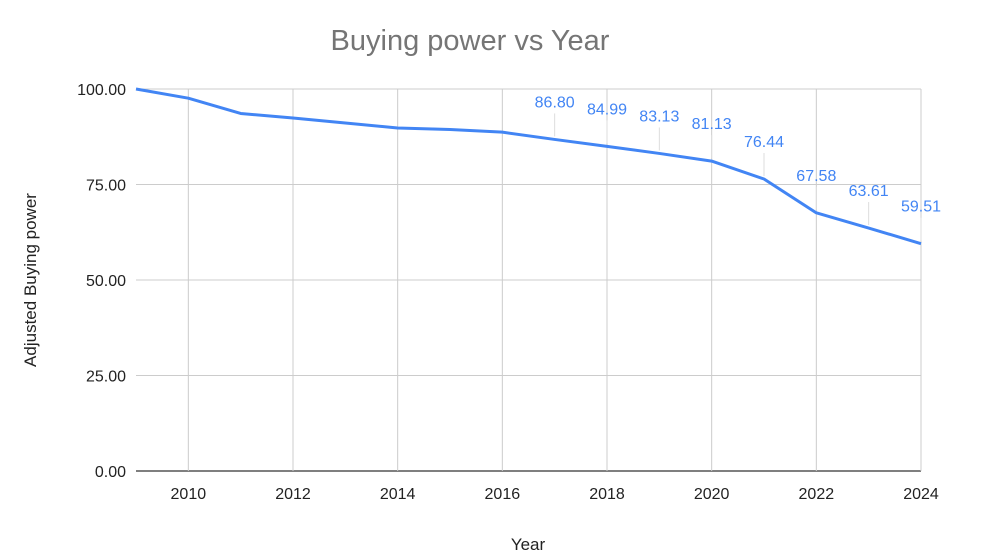 This screenshot has width=987, height=558. Describe the element at coordinates (110, 472) in the screenshot. I see `y-tick-label: 0.00` at that location.